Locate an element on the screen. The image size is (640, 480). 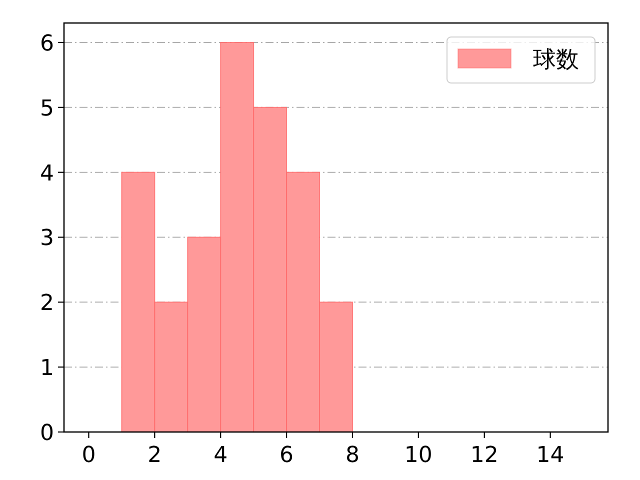
x-tick-label: 8 is located at coordinates (352, 455).